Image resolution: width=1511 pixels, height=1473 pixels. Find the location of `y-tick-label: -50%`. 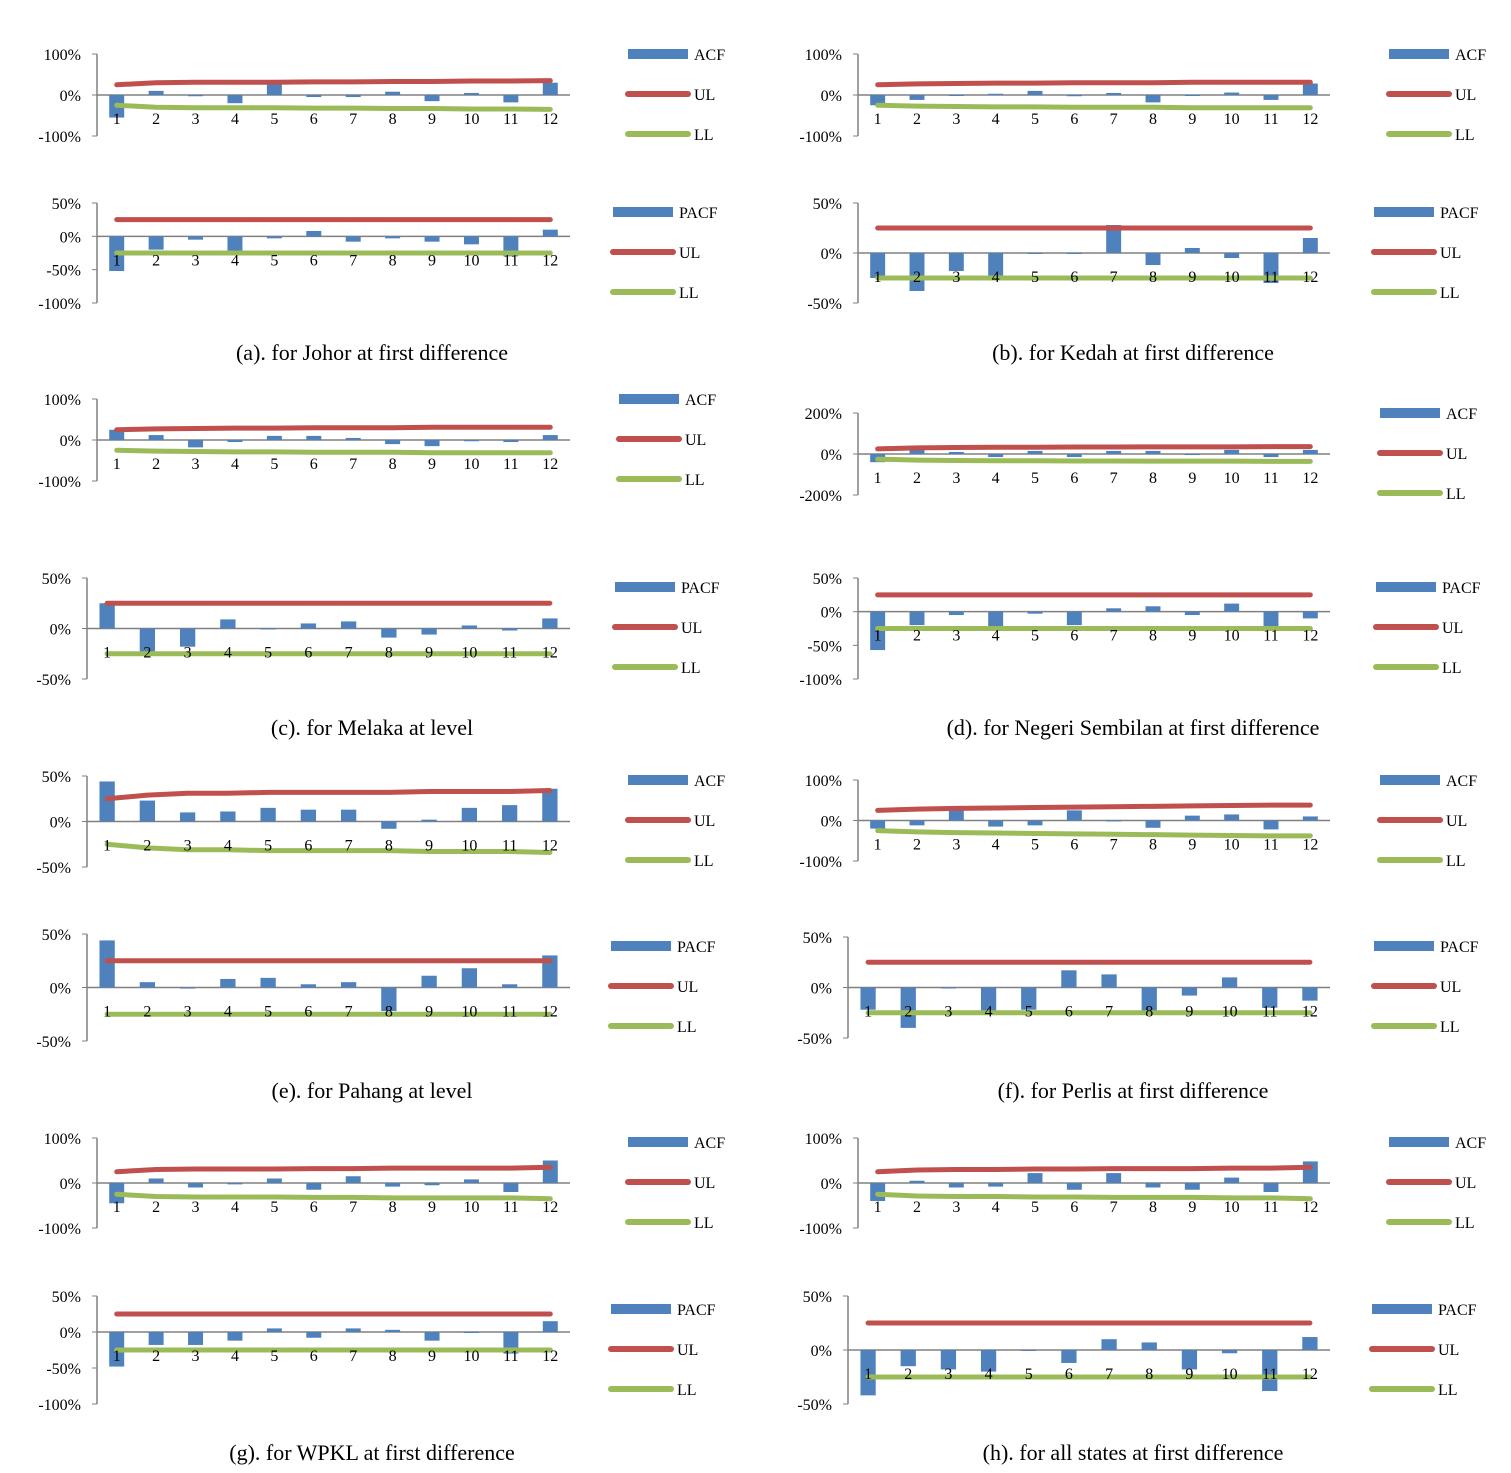

y-tick-label: -50% is located at coordinates (53, 680).